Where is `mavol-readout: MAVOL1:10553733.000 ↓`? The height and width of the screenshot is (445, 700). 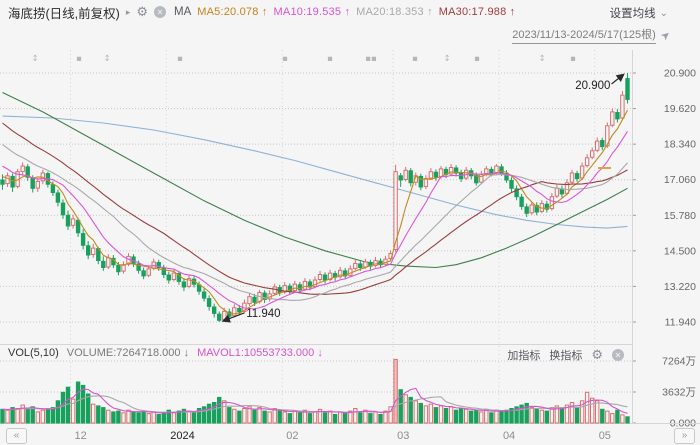
mavol-readout: MAVOL1:10553733.000 ↓ is located at coordinates (260, 353).